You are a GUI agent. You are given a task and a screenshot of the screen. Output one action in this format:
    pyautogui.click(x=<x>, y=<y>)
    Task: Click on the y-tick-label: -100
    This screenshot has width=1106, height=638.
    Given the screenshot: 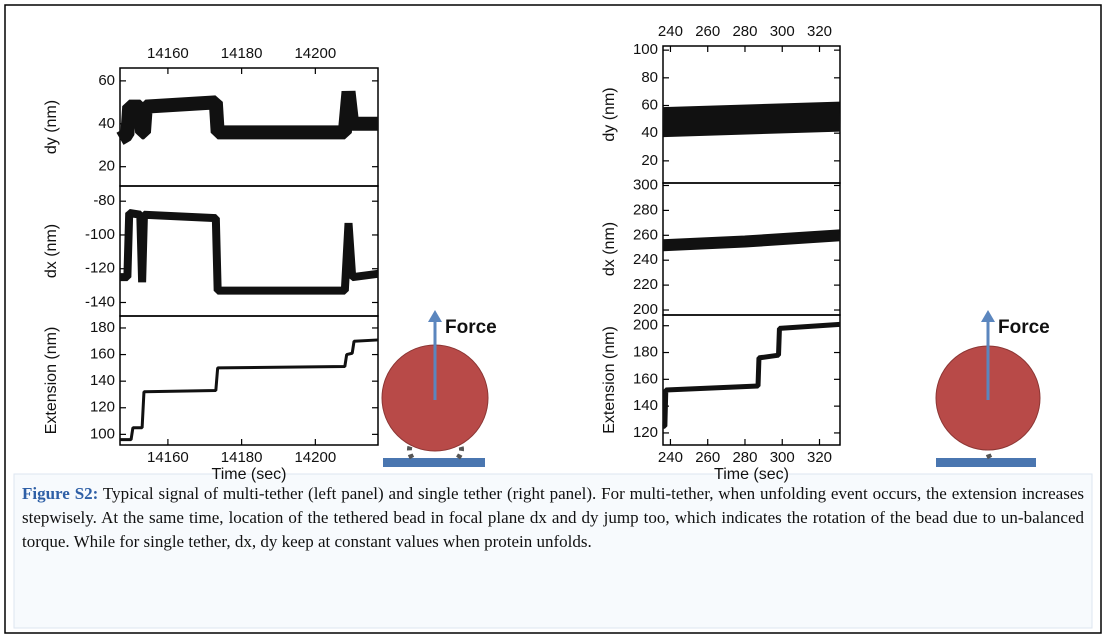 What is the action you would take?
    pyautogui.click(x=100, y=234)
    